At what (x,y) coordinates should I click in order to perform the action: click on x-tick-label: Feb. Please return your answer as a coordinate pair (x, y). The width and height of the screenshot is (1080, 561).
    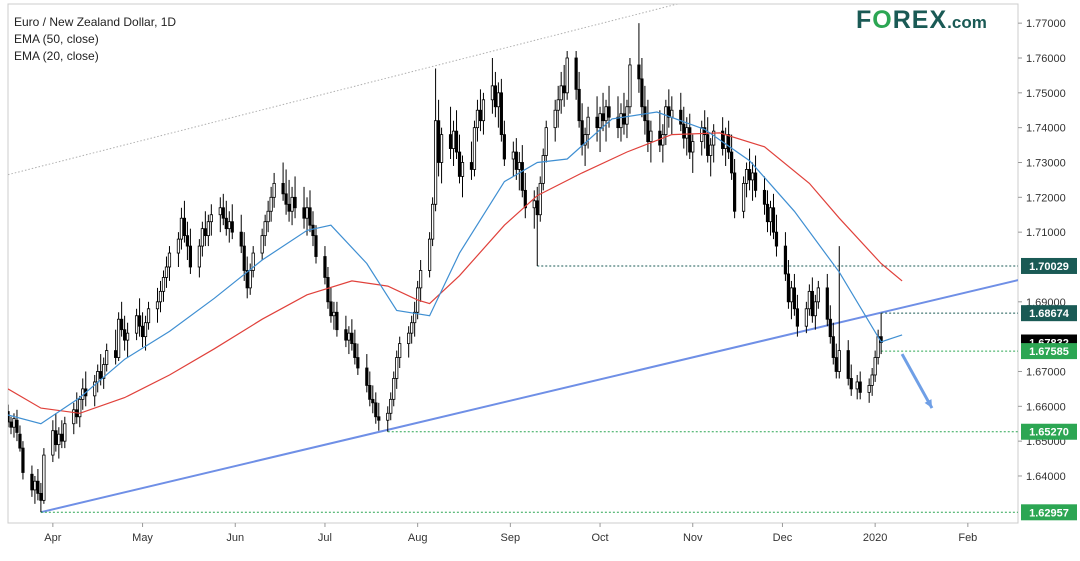
    Looking at the image, I should click on (967, 538).